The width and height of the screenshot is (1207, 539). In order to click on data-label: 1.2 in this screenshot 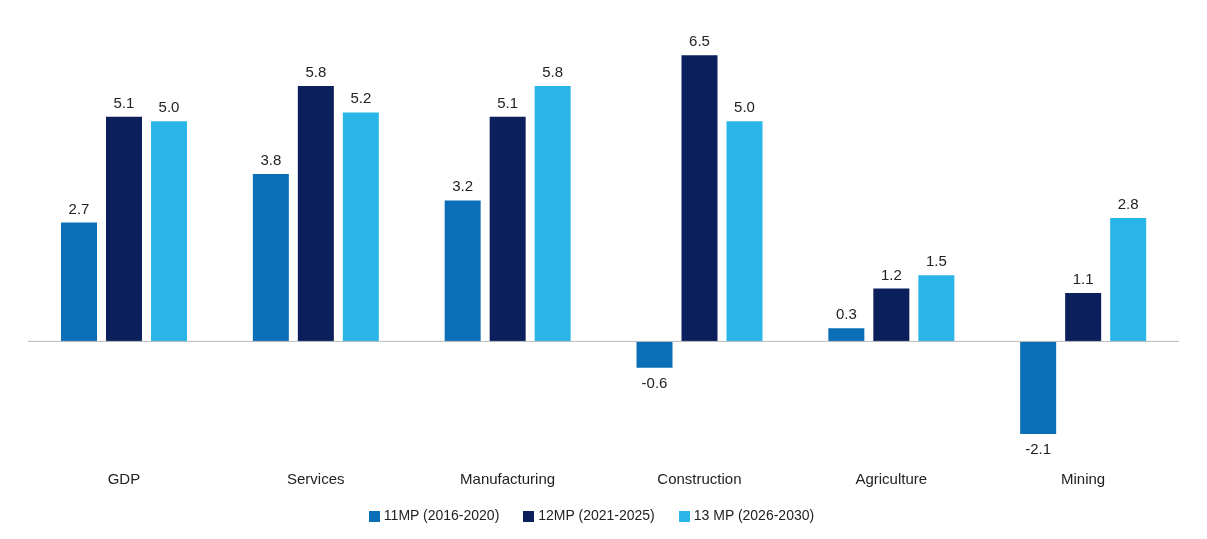, I will do `click(891, 274)`.